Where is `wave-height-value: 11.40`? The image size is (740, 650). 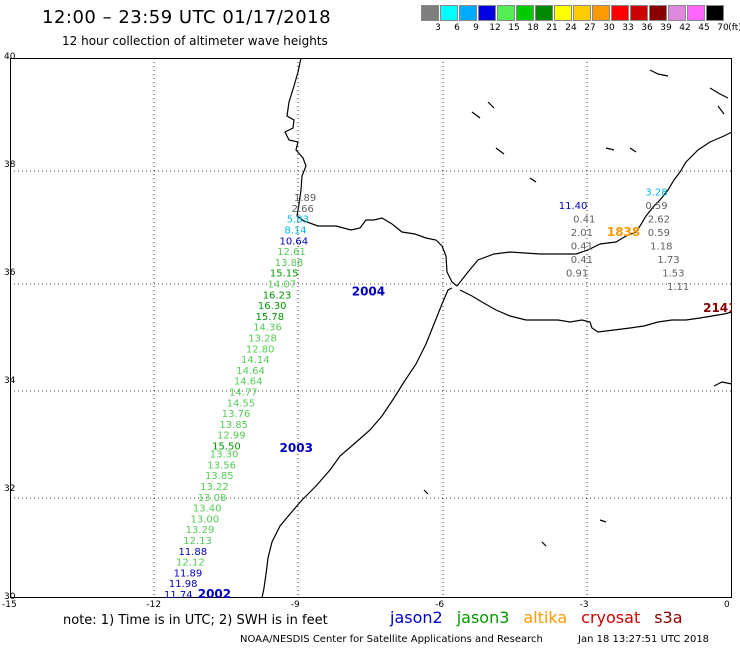
wave-height-value: 11.40 is located at coordinates (573, 206).